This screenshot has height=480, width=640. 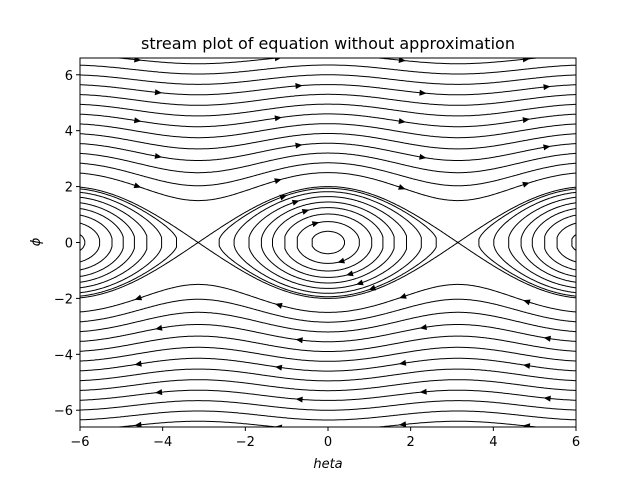 I want to click on y-axis-ticks: −6 −4 −2 0 2 4 6, so click(x=67, y=244).